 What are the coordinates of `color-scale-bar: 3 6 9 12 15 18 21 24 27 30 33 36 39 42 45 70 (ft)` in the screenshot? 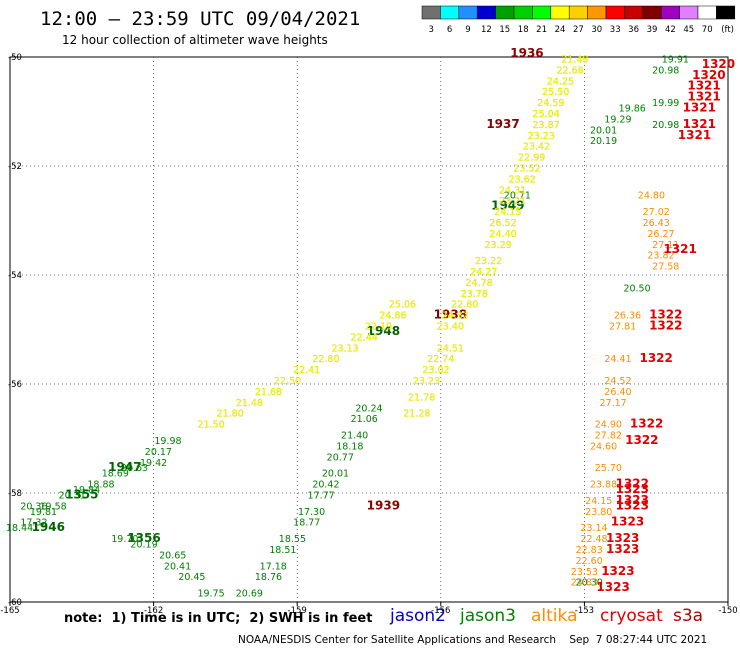 It's located at (578, 20).